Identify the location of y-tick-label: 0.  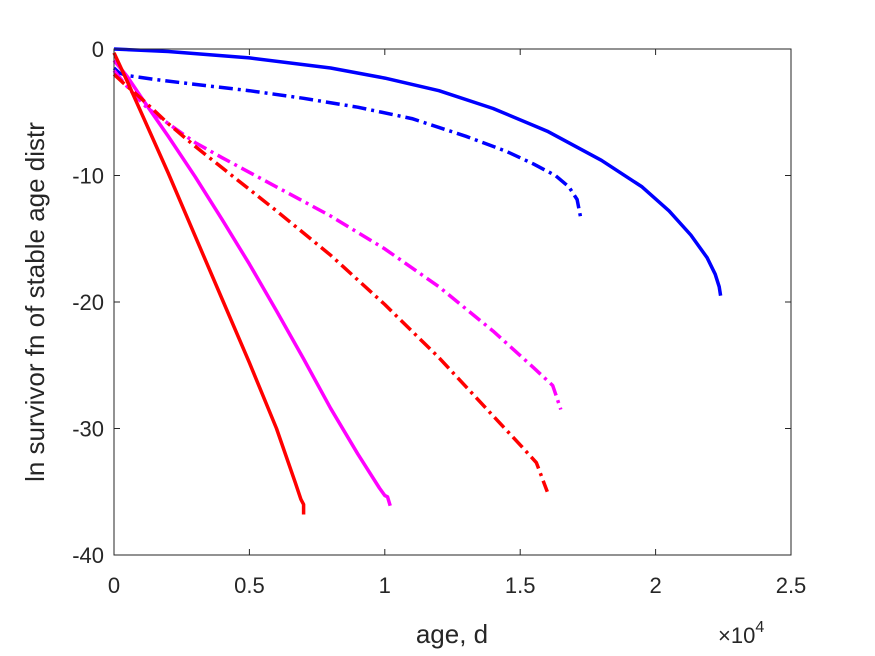
(98, 49).